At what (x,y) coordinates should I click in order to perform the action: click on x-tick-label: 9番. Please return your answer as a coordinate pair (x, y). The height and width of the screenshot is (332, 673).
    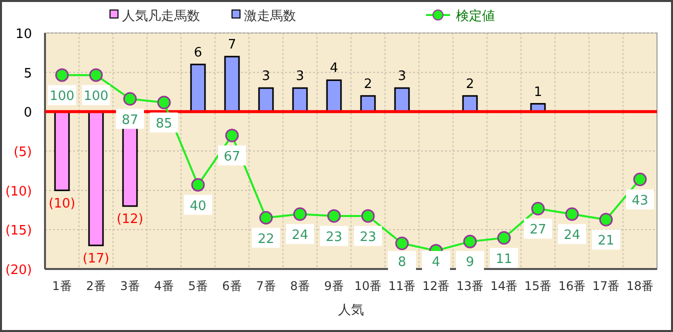
    Looking at the image, I should click on (334, 286).